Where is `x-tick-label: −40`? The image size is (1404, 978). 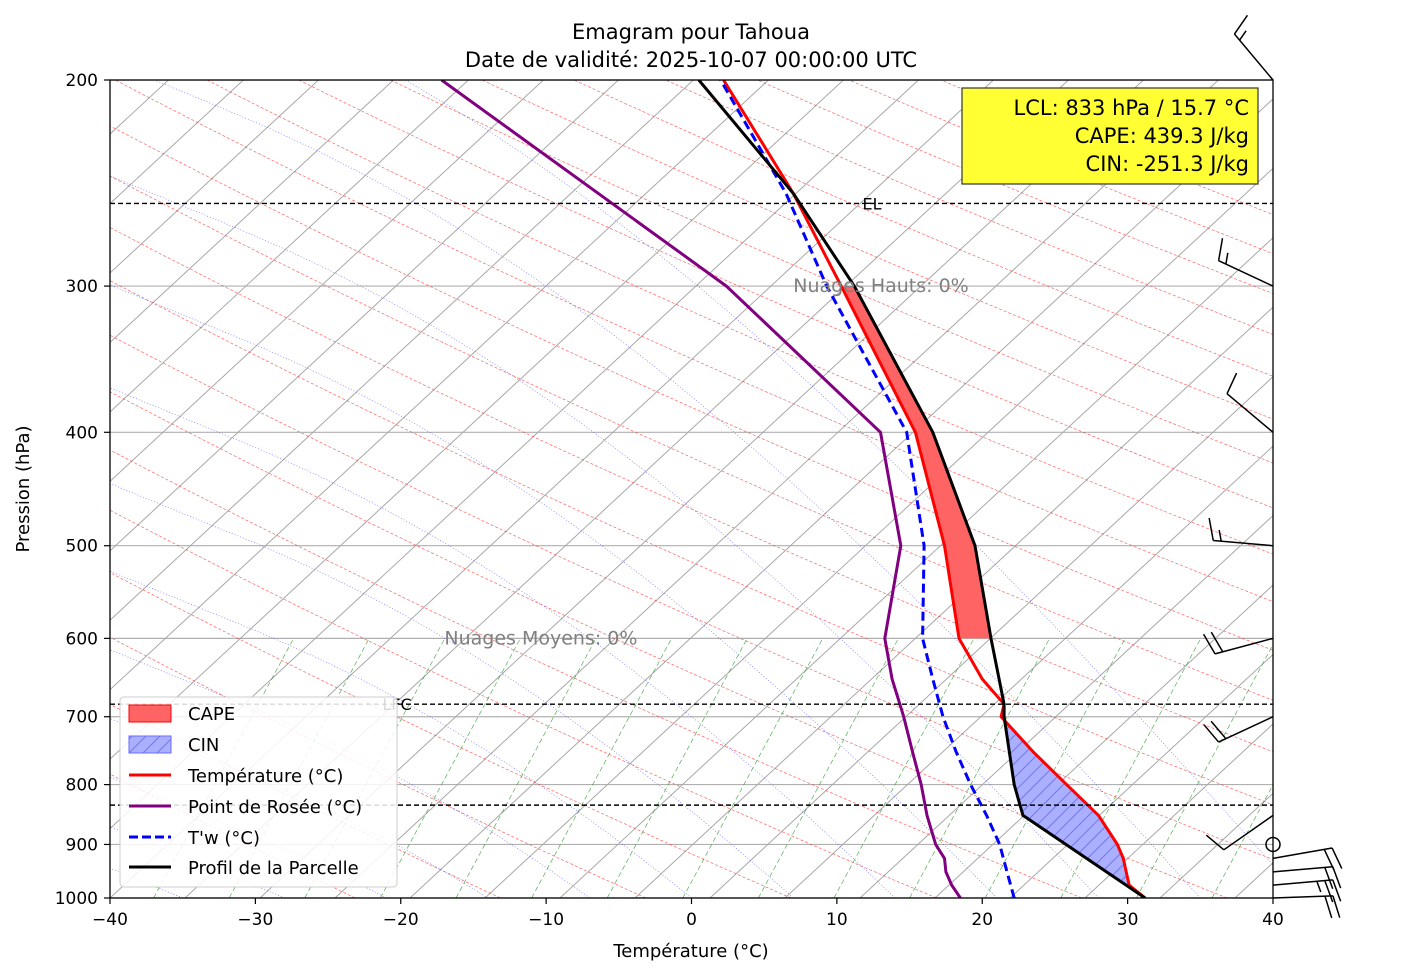
x-tick-label: −40 is located at coordinates (110, 920).